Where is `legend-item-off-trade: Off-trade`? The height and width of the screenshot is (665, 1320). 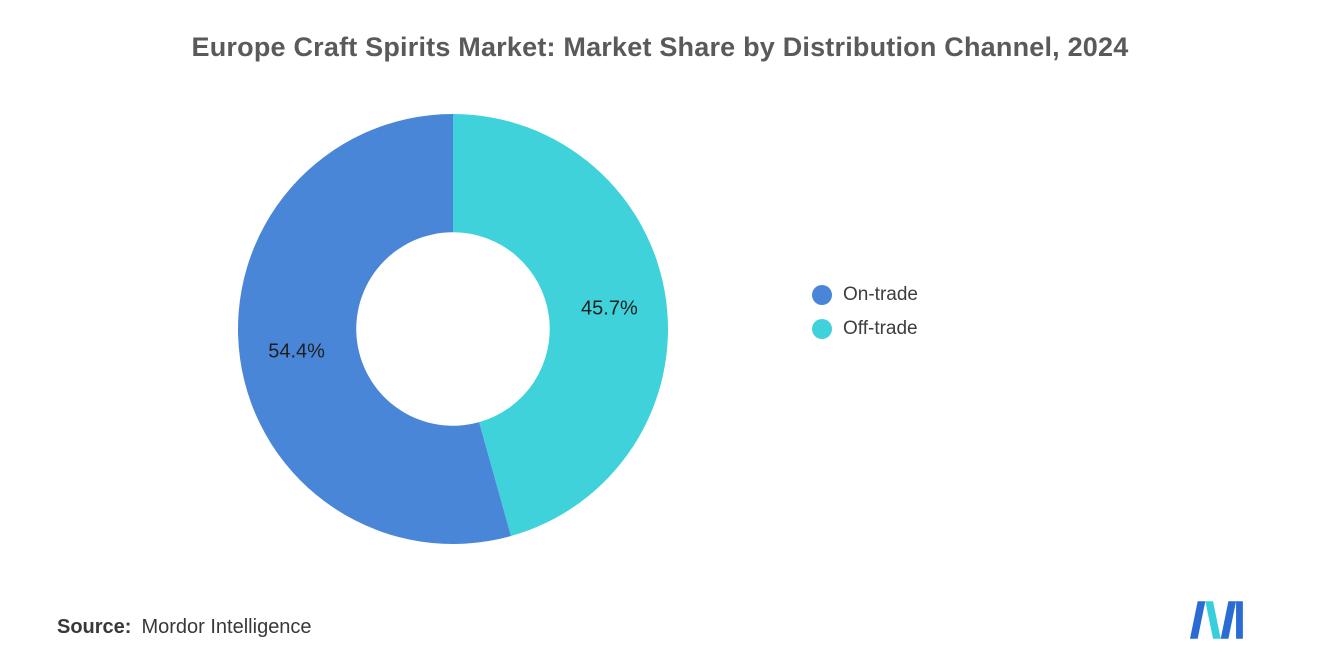
legend-item-off-trade: Off-trade is located at coordinates (865, 329).